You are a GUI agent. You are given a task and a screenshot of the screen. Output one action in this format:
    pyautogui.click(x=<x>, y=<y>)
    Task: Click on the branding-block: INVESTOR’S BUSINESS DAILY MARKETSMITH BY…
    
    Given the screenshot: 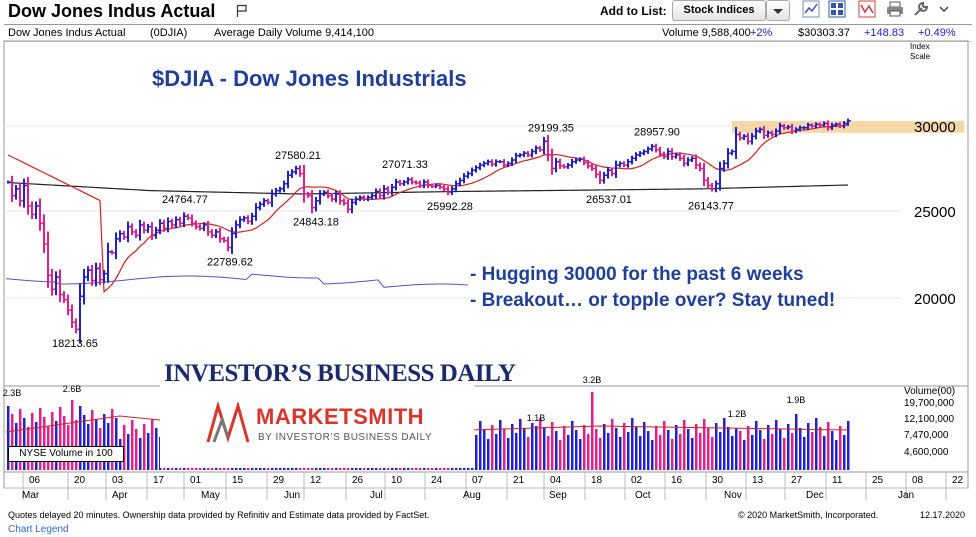 What is the action you would take?
    pyautogui.click(x=338, y=414)
    